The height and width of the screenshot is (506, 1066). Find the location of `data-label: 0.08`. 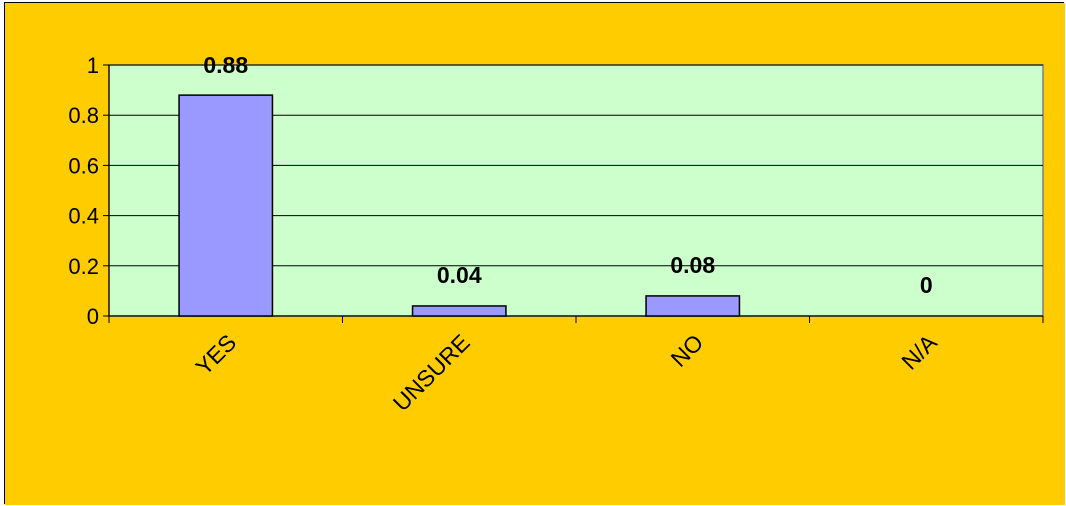

data-label: 0.08 is located at coordinates (692, 265).